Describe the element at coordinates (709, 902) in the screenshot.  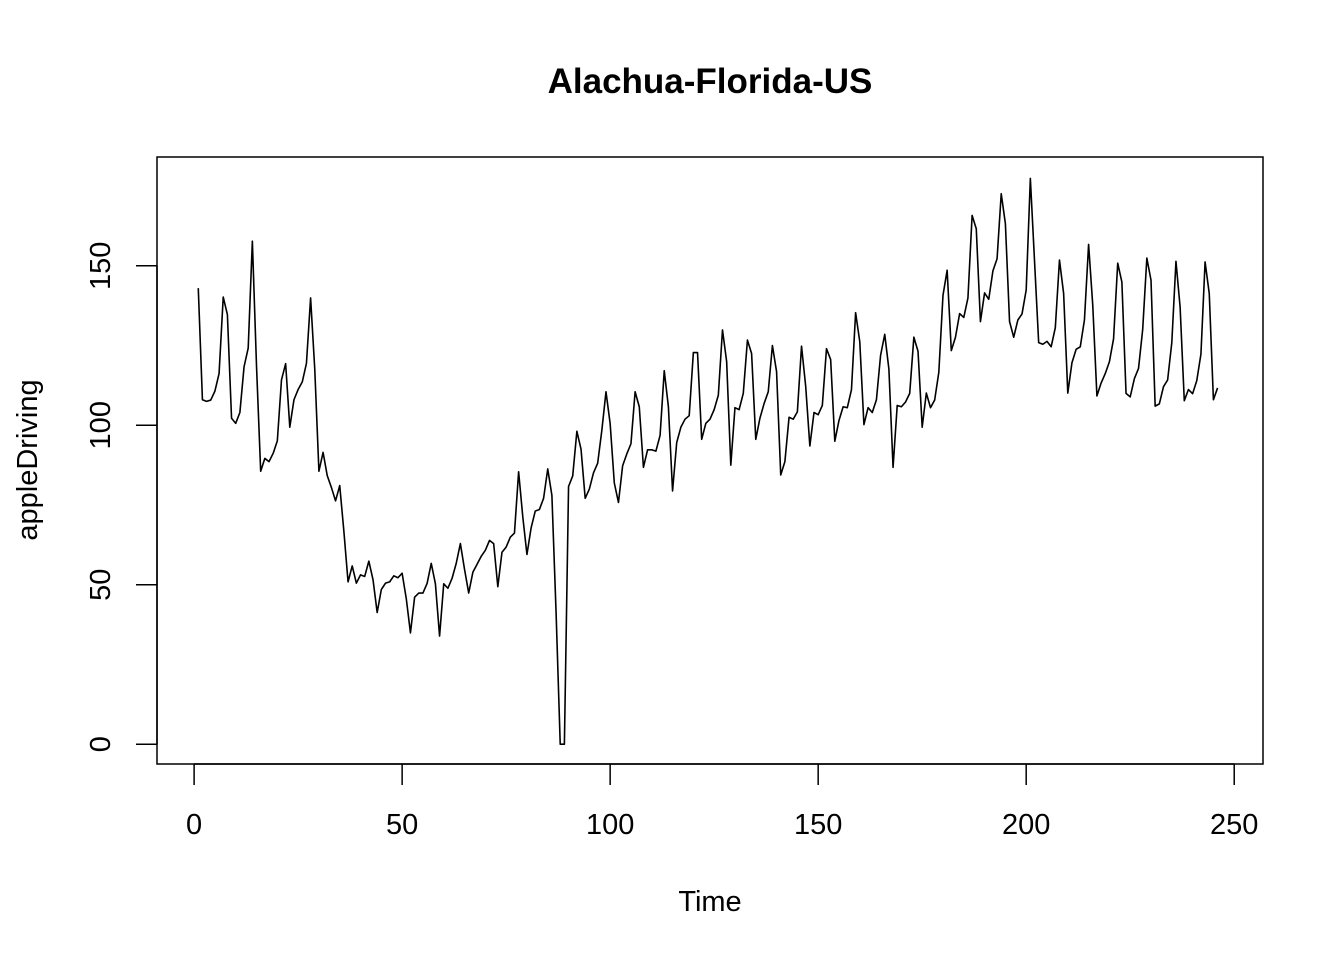
I see `x-axis-label: Time` at that location.